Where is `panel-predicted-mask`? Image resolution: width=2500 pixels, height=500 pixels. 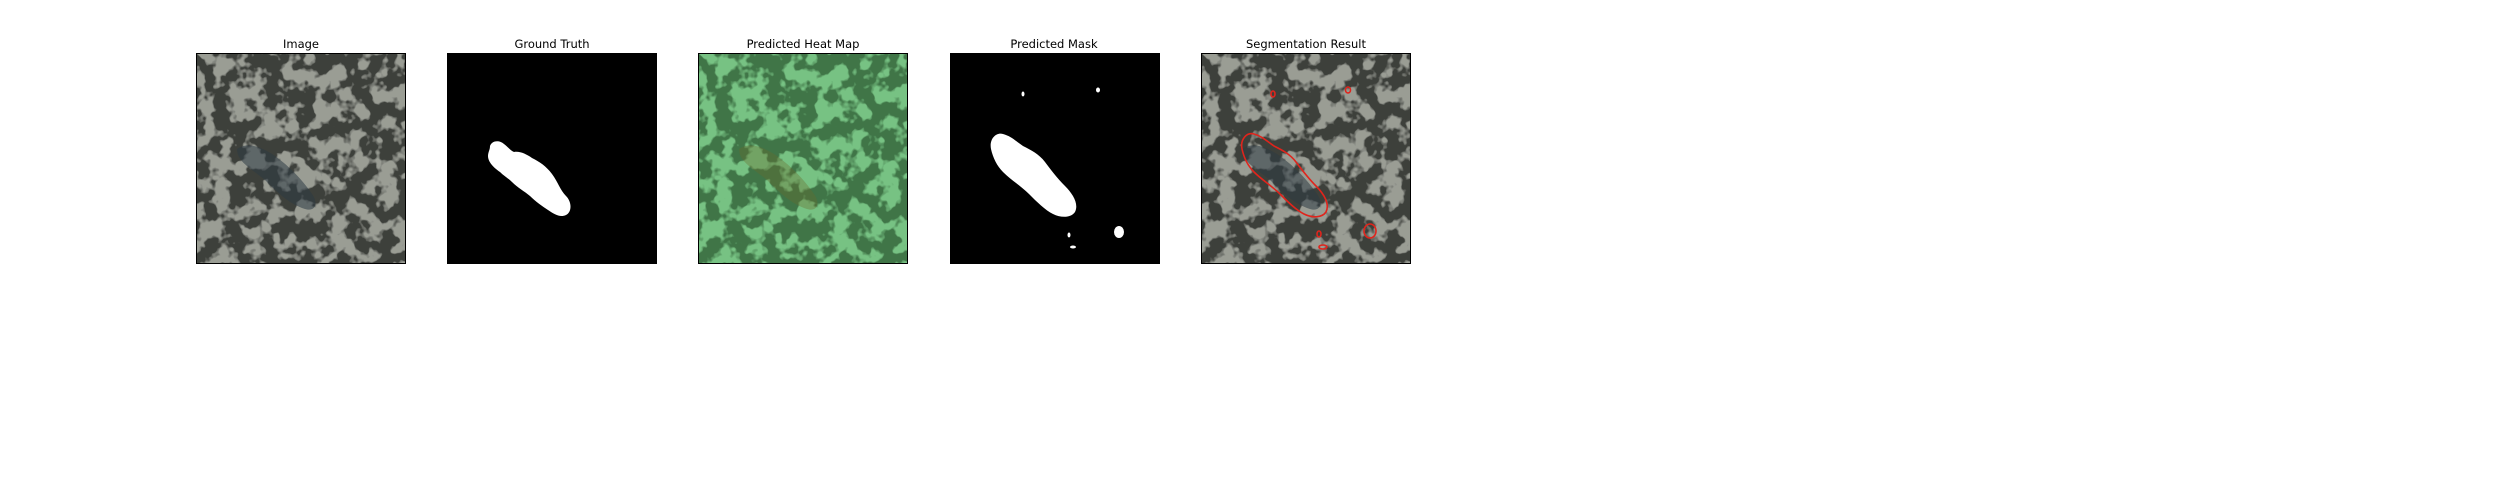
panel-predicted-mask is located at coordinates (1055, 158).